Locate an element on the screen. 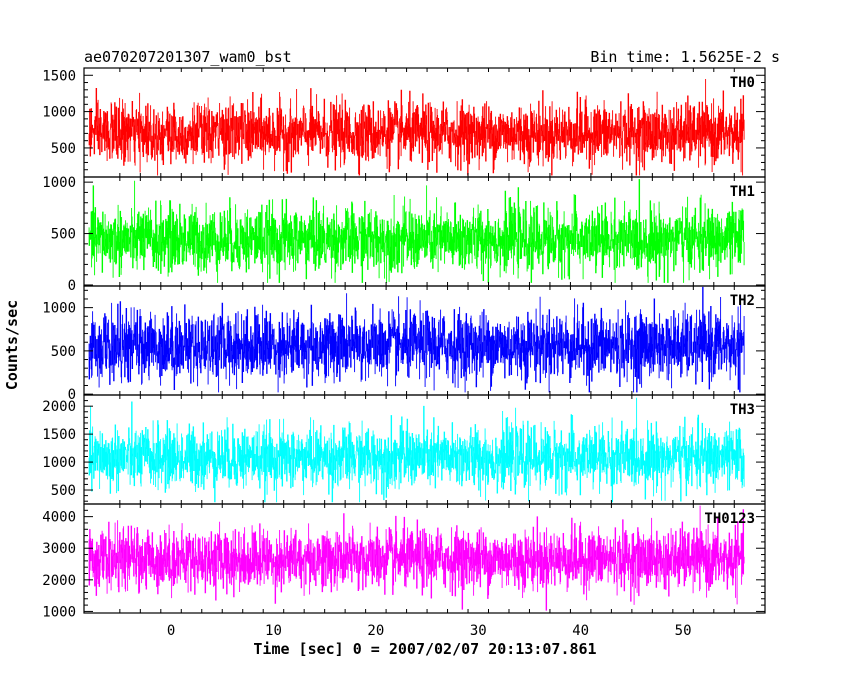  y-tick-label: 4000 is located at coordinates (59, 518).